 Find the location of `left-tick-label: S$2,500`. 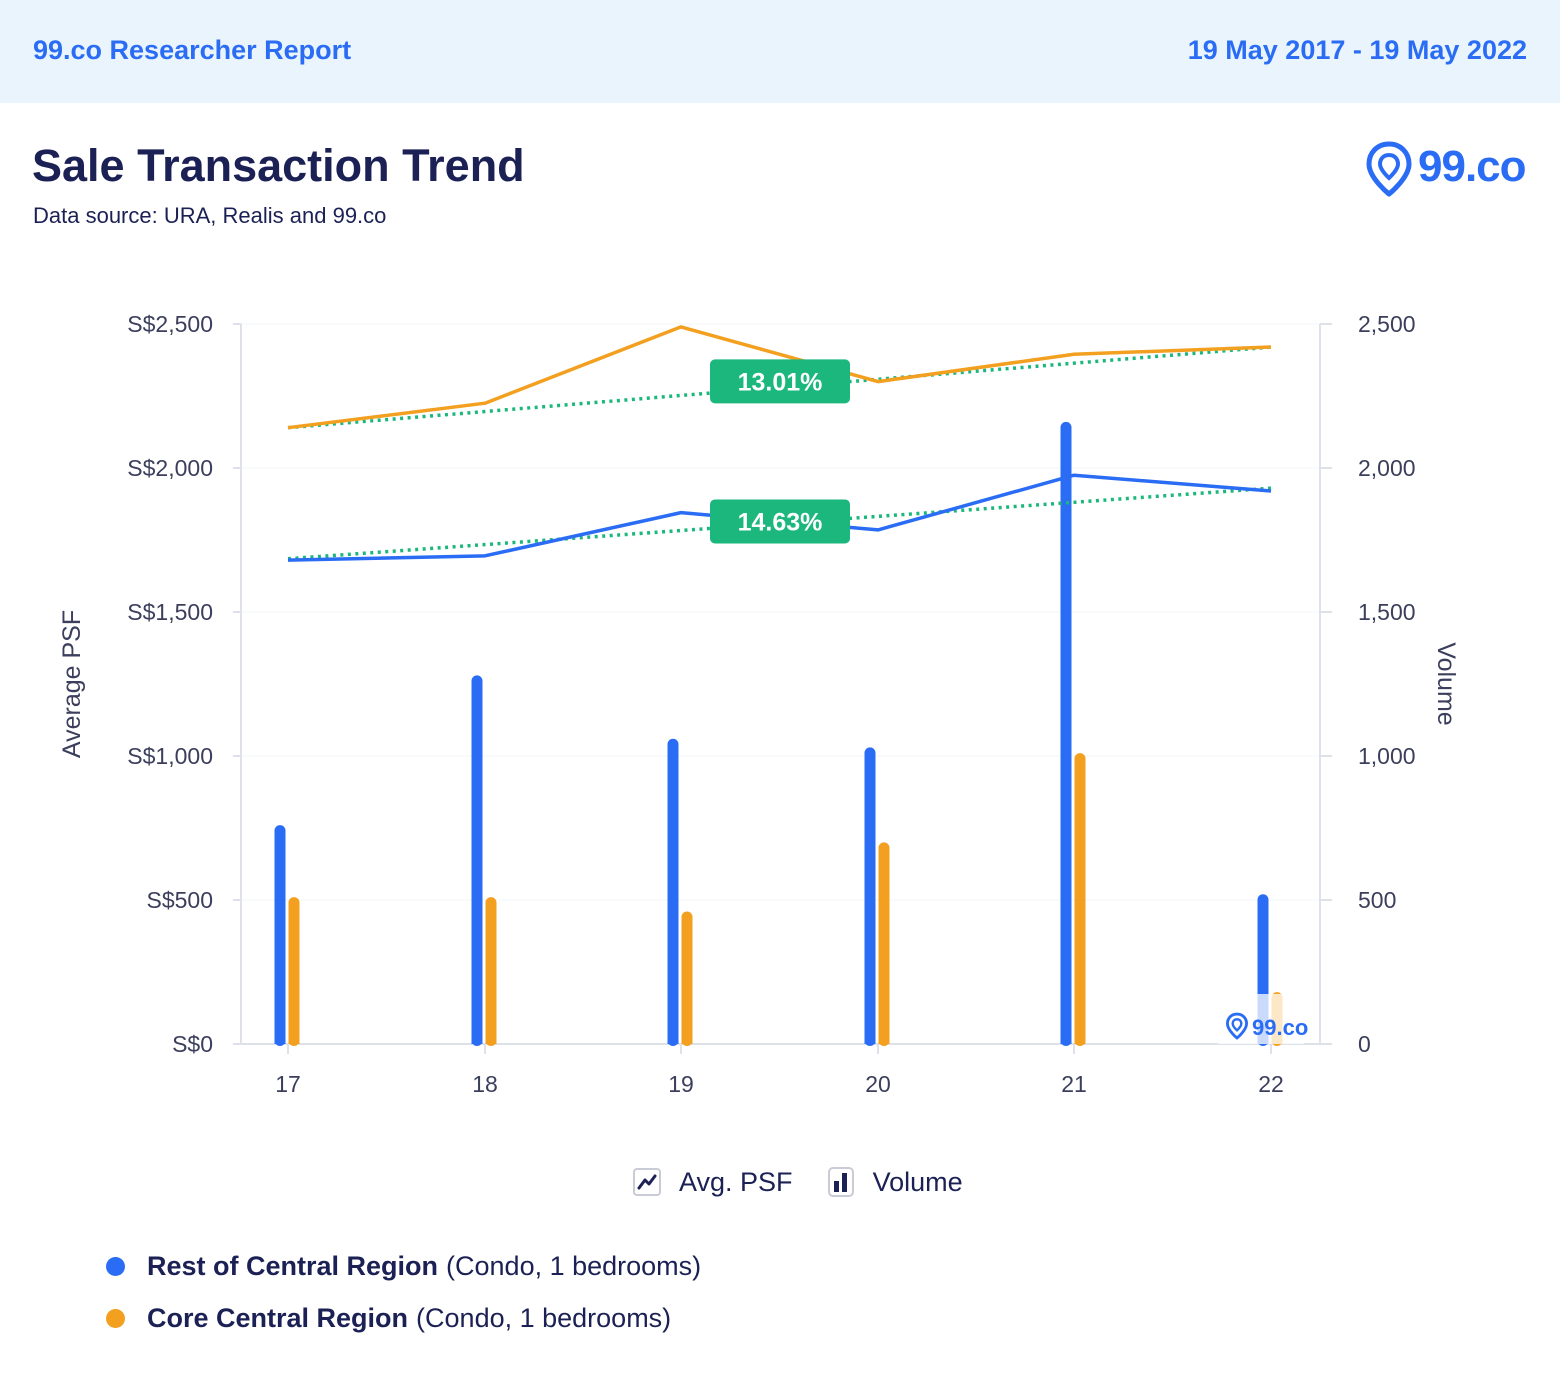

left-tick-label: S$2,500 is located at coordinates (170, 324).